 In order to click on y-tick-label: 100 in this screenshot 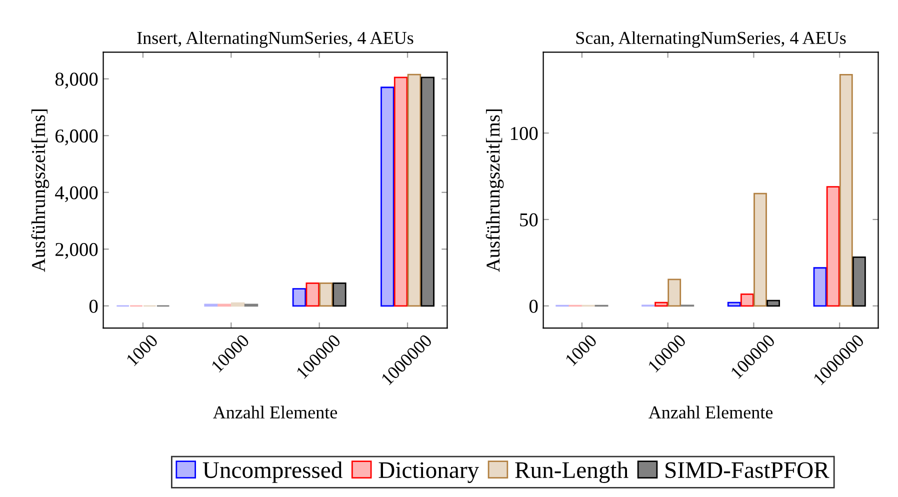, I will do `click(524, 133)`.